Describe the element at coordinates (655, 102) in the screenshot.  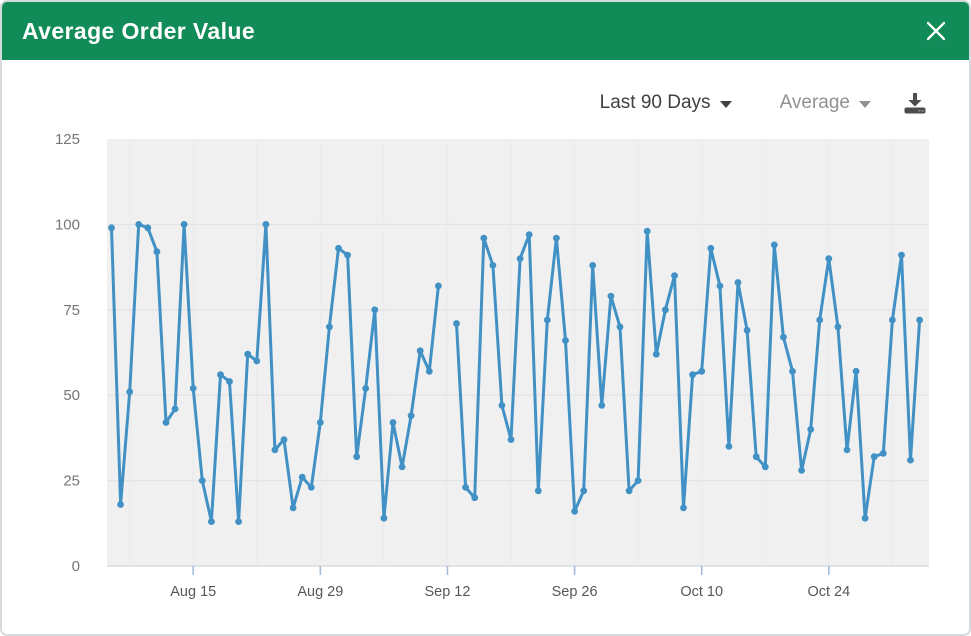
I see `date-range-label: Last 90 Days` at that location.